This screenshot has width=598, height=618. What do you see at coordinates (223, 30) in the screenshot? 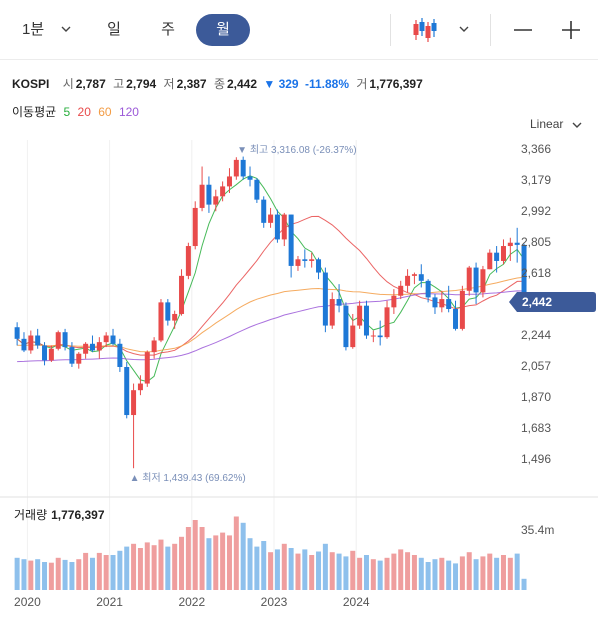
I see `period-month-button: 월` at bounding box center [223, 30].